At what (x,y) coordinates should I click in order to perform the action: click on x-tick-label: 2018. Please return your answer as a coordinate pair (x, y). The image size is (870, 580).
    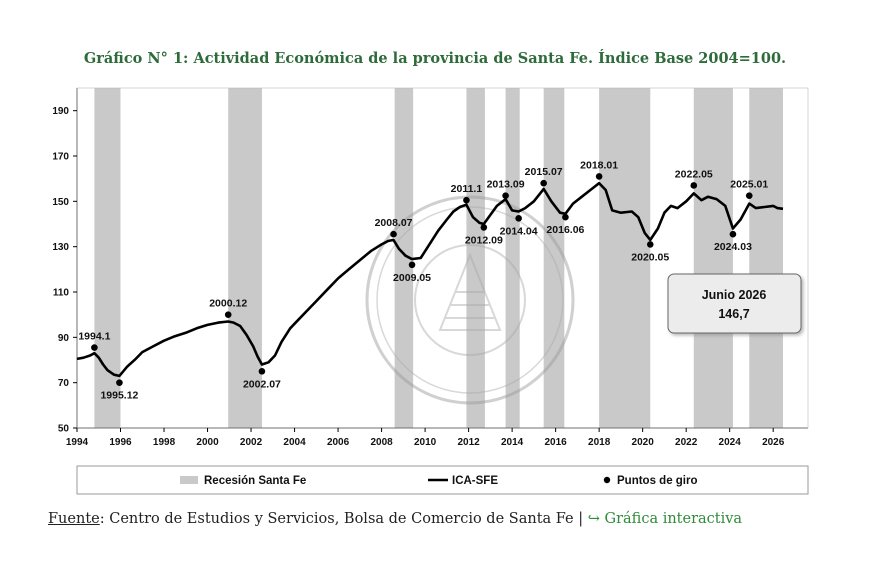
    Looking at the image, I should click on (599, 442).